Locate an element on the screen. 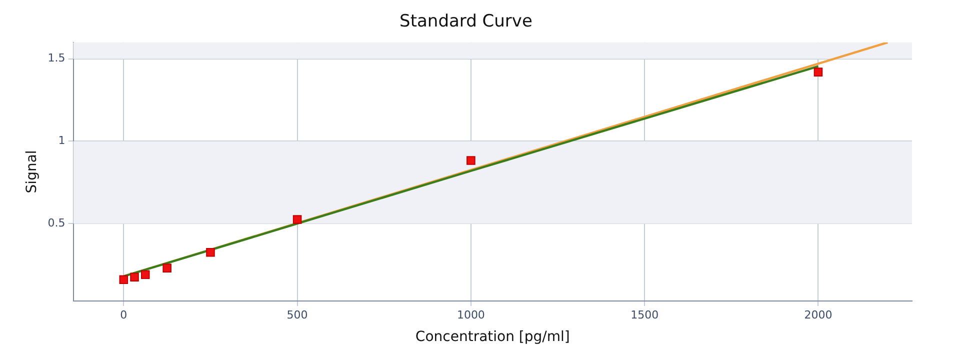  x-tick-label: 2000 is located at coordinates (818, 315).